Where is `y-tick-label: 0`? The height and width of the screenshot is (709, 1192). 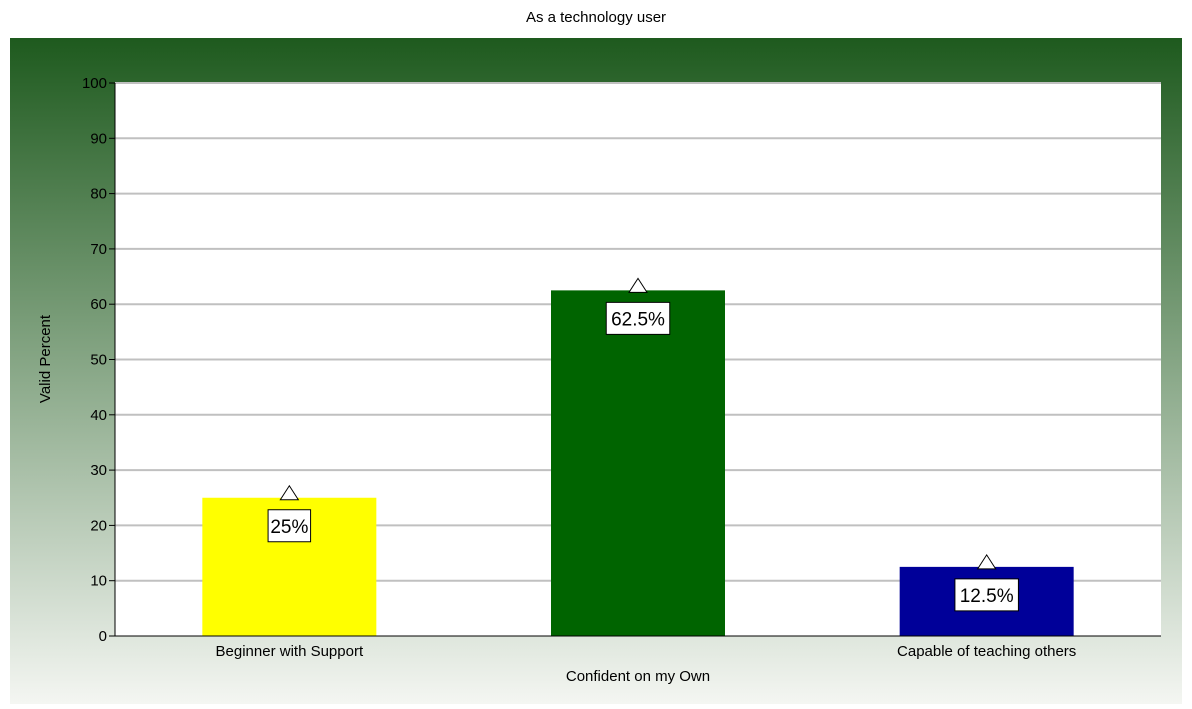 y-tick-label: 0 is located at coordinates (103, 636).